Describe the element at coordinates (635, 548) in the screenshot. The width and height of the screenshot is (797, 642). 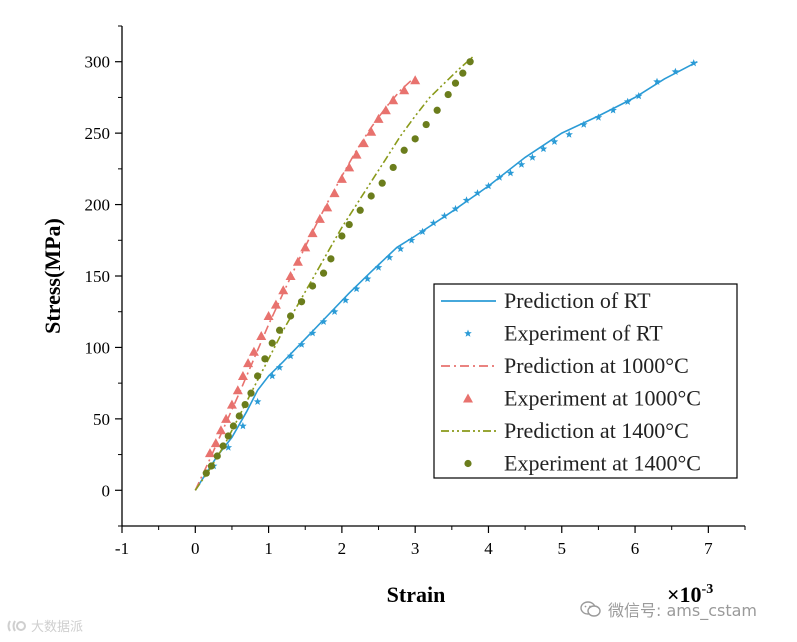
I see `x-tick-label: 6` at that location.